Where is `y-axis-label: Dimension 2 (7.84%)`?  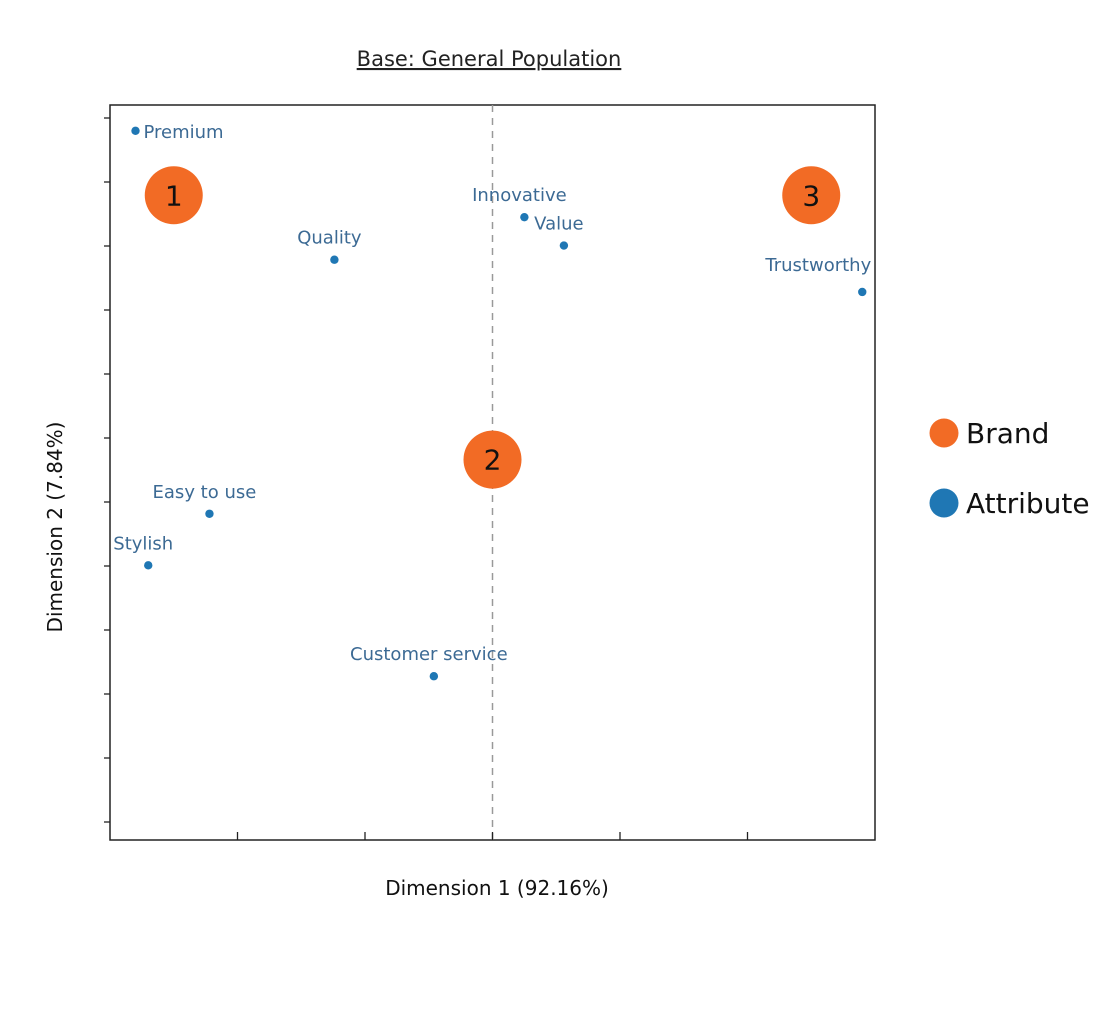 y-axis-label: Dimension 2 (7.84%) is located at coordinates (55, 527).